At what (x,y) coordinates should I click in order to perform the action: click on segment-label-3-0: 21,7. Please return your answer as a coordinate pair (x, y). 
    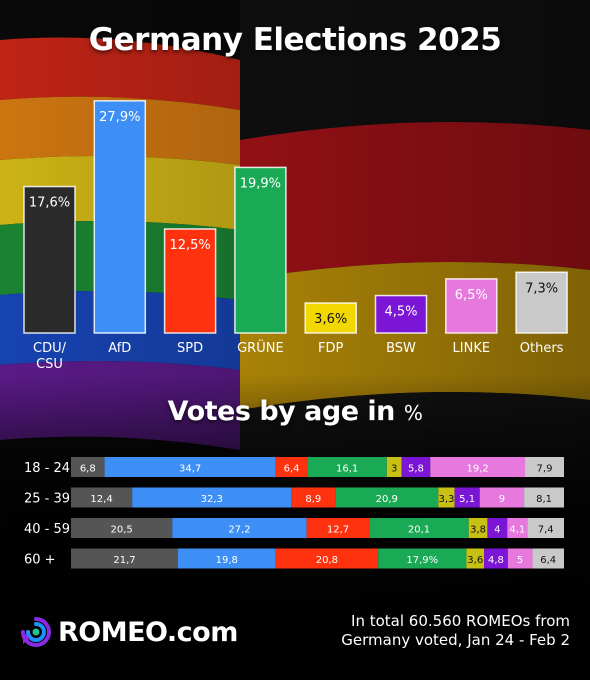
    Looking at the image, I should click on (124, 560).